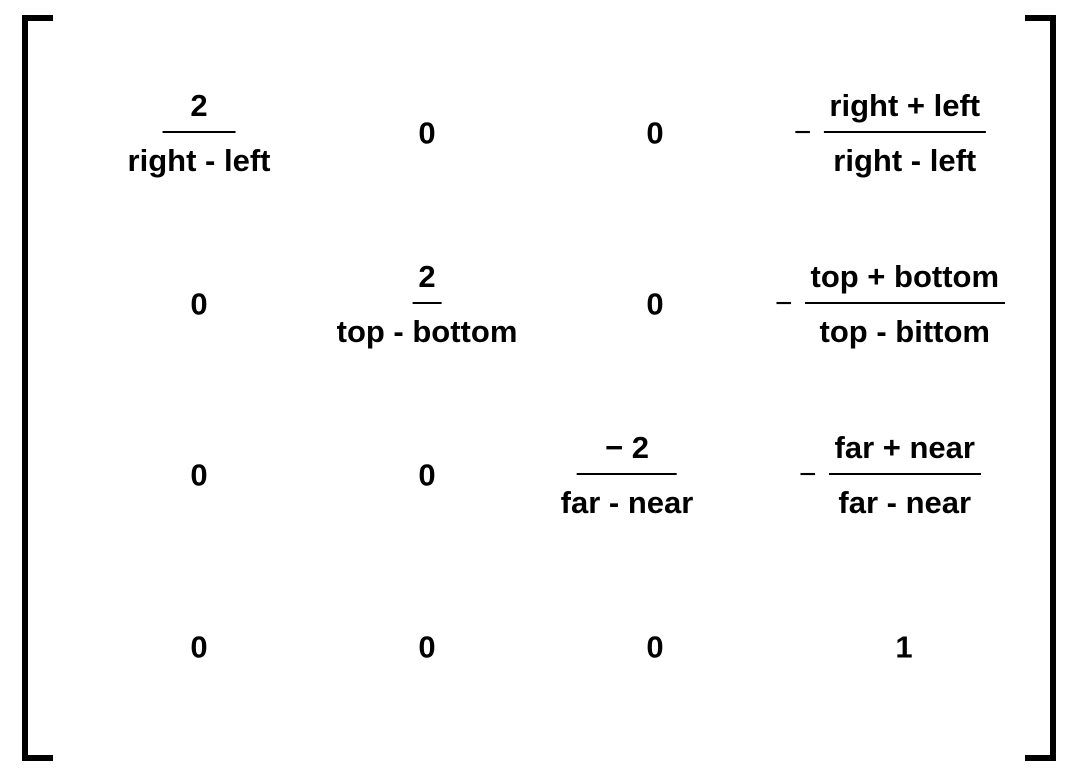 The image size is (1089, 778). Describe the element at coordinates (904, 331) in the screenshot. I see `denominator: top - bittom` at that location.